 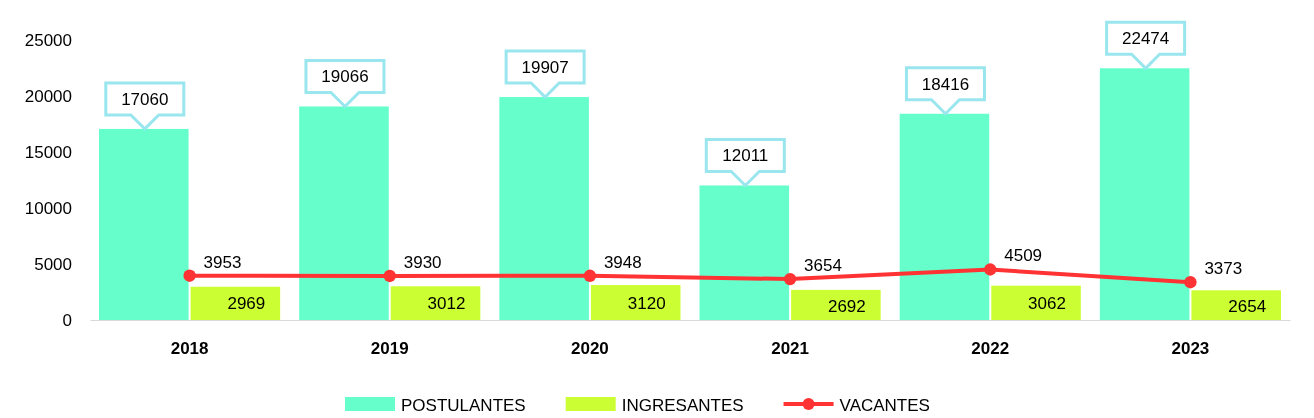 I want to click on data-label: 2969, so click(x=246, y=304).